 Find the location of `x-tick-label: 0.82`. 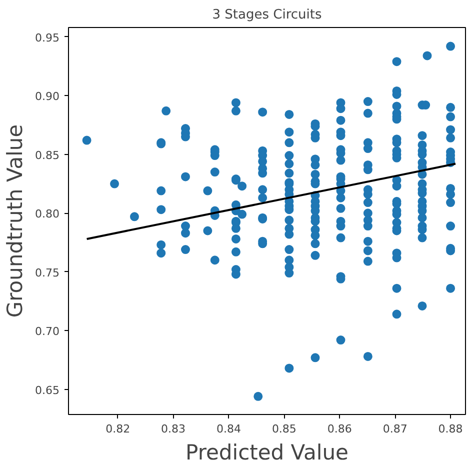

x-tick-label: 0.82 is located at coordinates (118, 429).